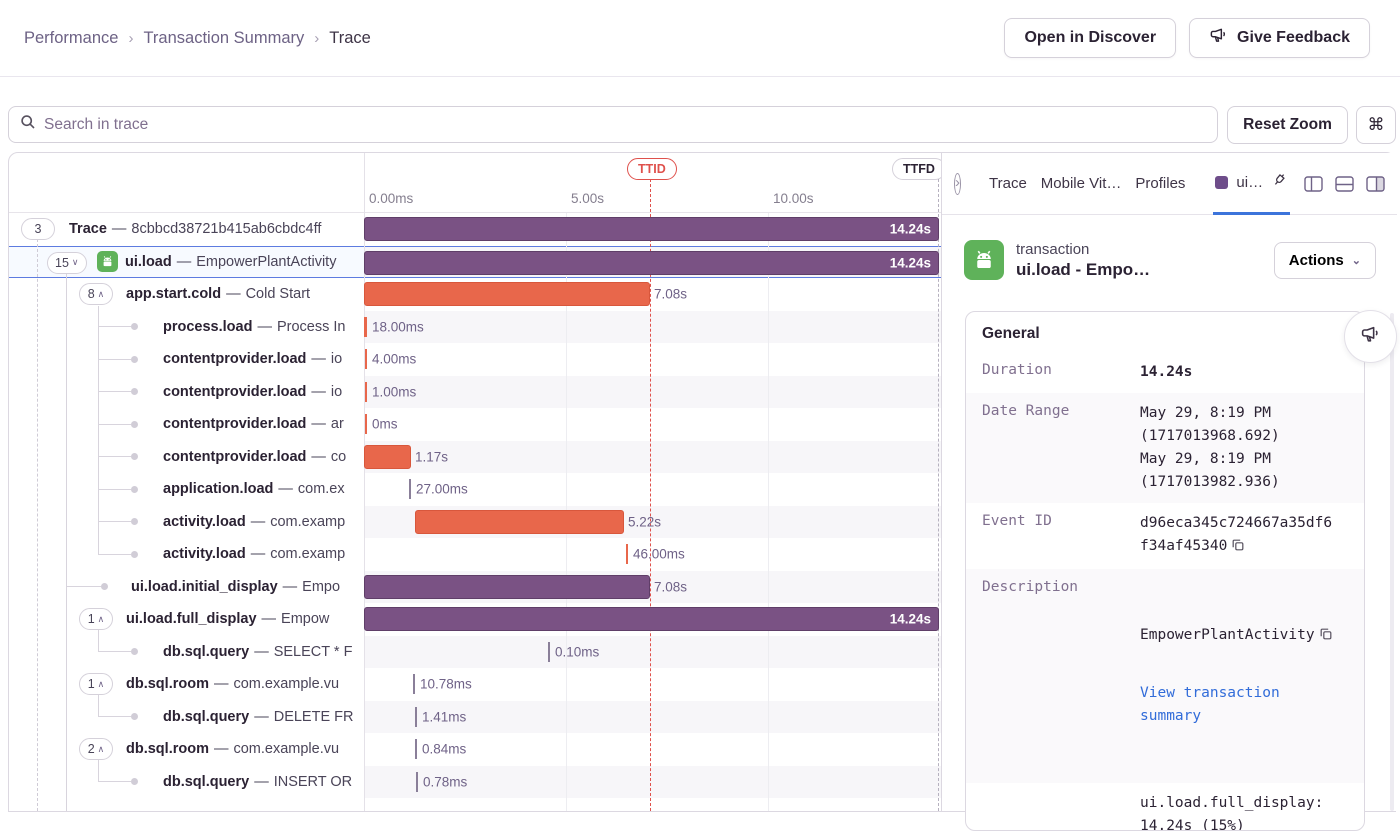  What do you see at coordinates (475, 326) in the screenshot?
I see `table-row: process.load — Process In 18.00ms` at bounding box center [475, 326].